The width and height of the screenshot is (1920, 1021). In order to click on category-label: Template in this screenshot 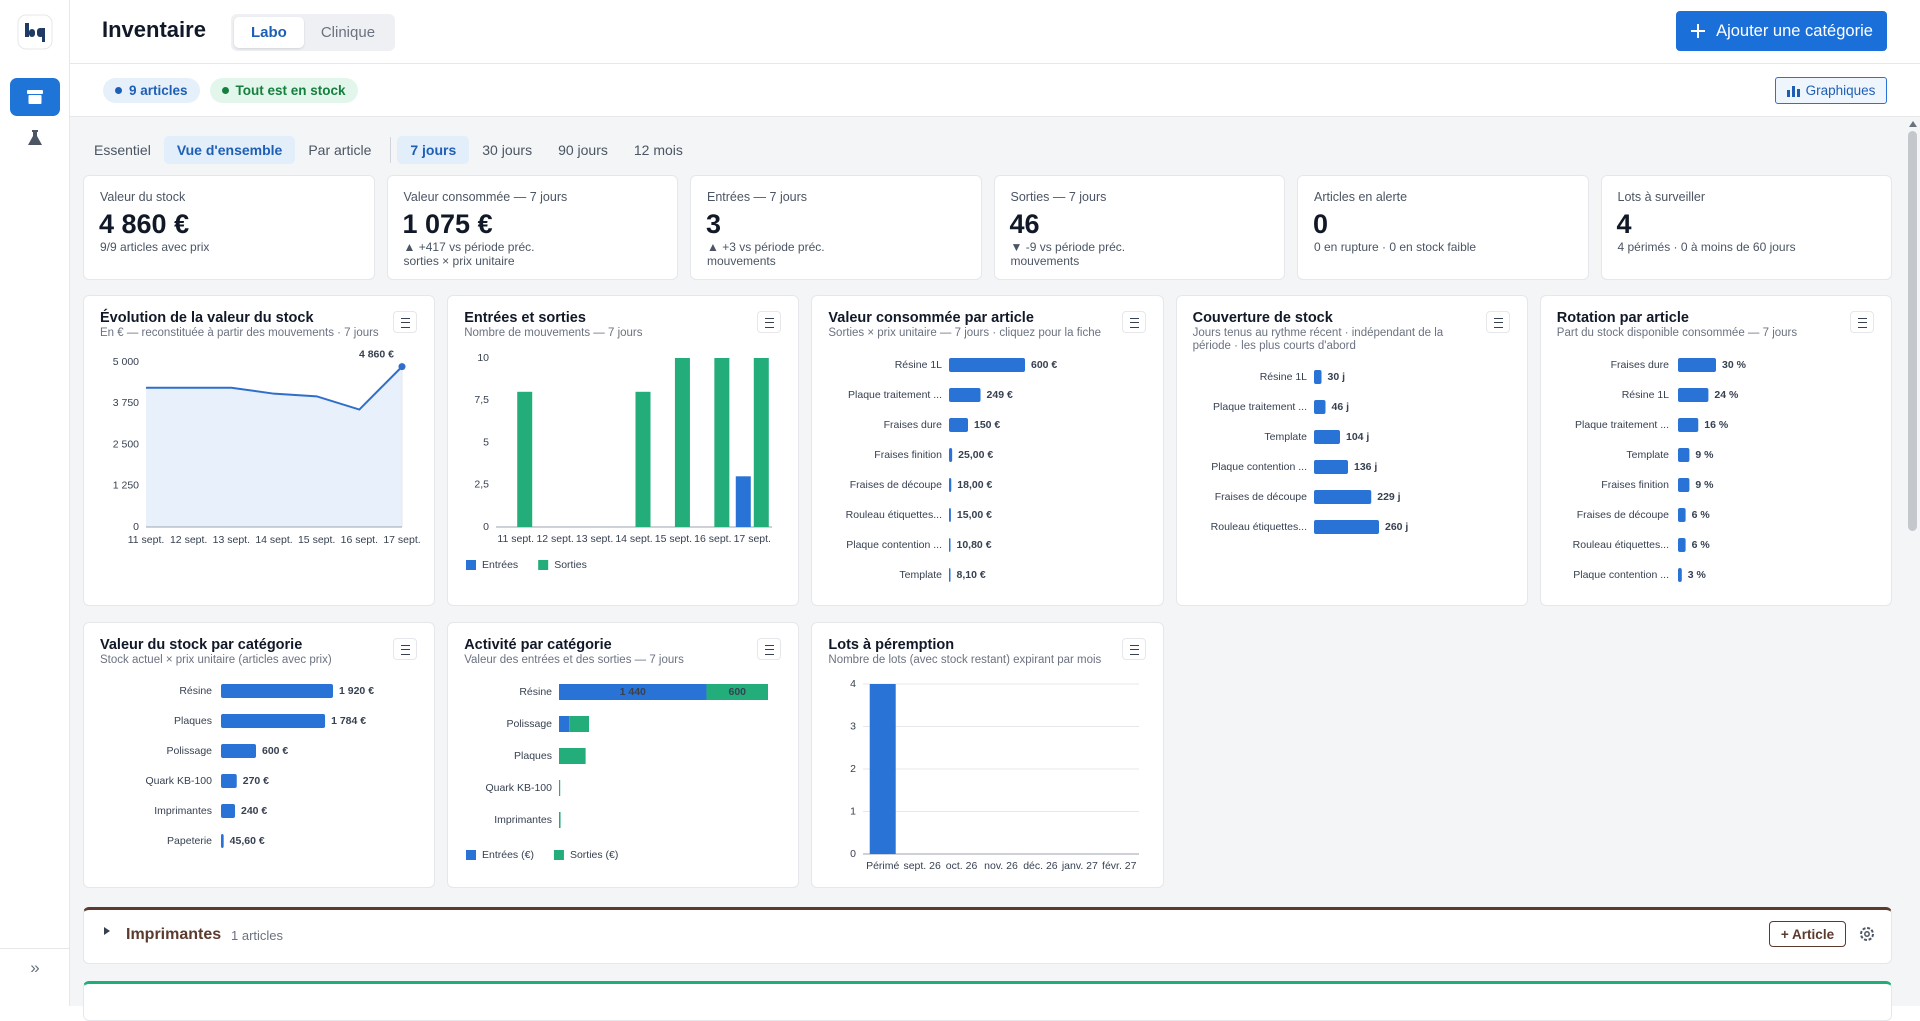, I will do `click(921, 575)`.